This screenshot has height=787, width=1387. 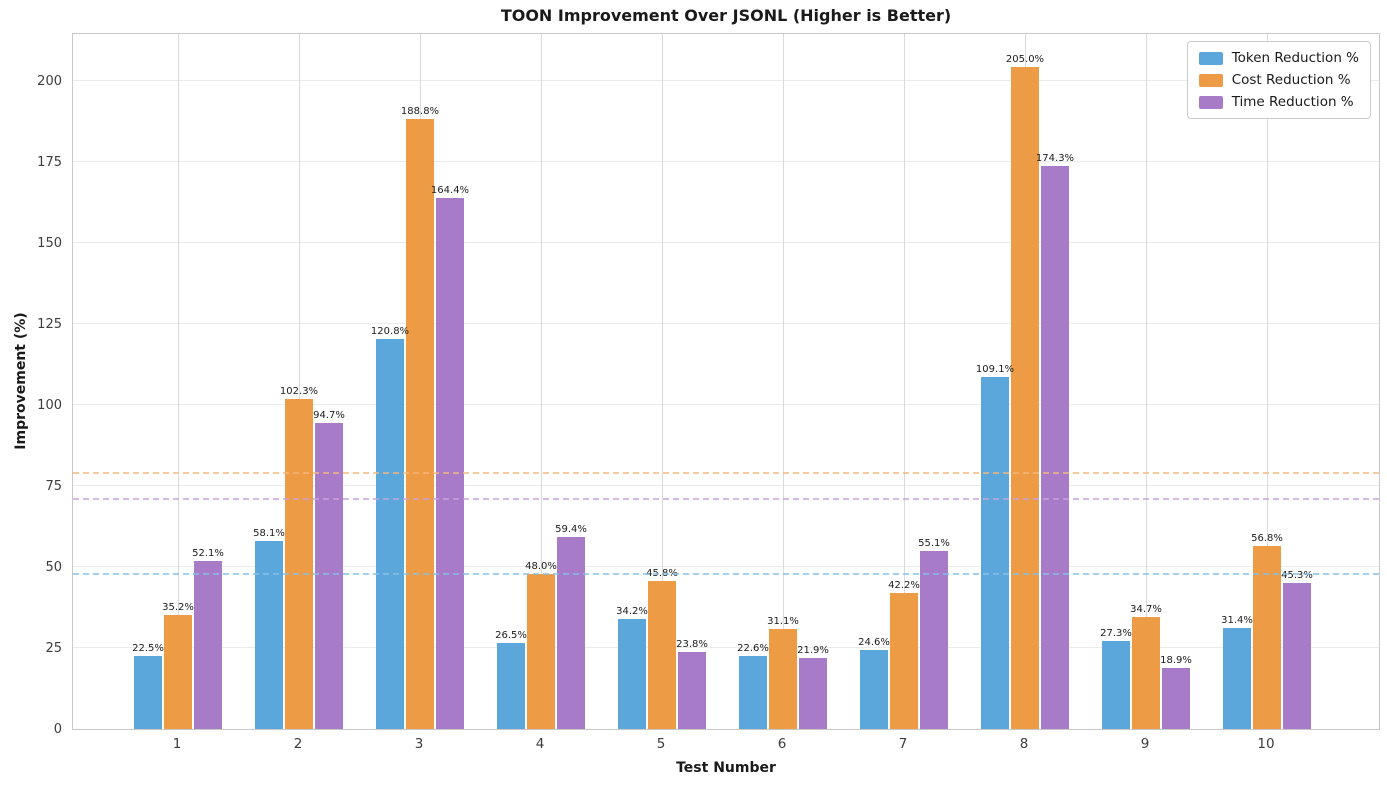 I want to click on bar-token-reduction-test-6: 22.6%, so click(x=753, y=686).